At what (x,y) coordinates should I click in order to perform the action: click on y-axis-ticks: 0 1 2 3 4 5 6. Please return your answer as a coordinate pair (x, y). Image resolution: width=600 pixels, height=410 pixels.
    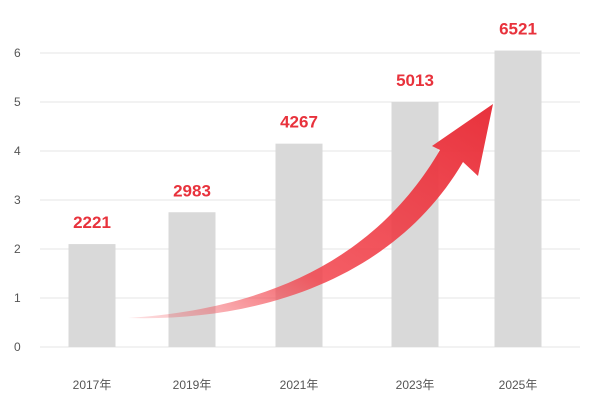
    Looking at the image, I should click on (17, 200).